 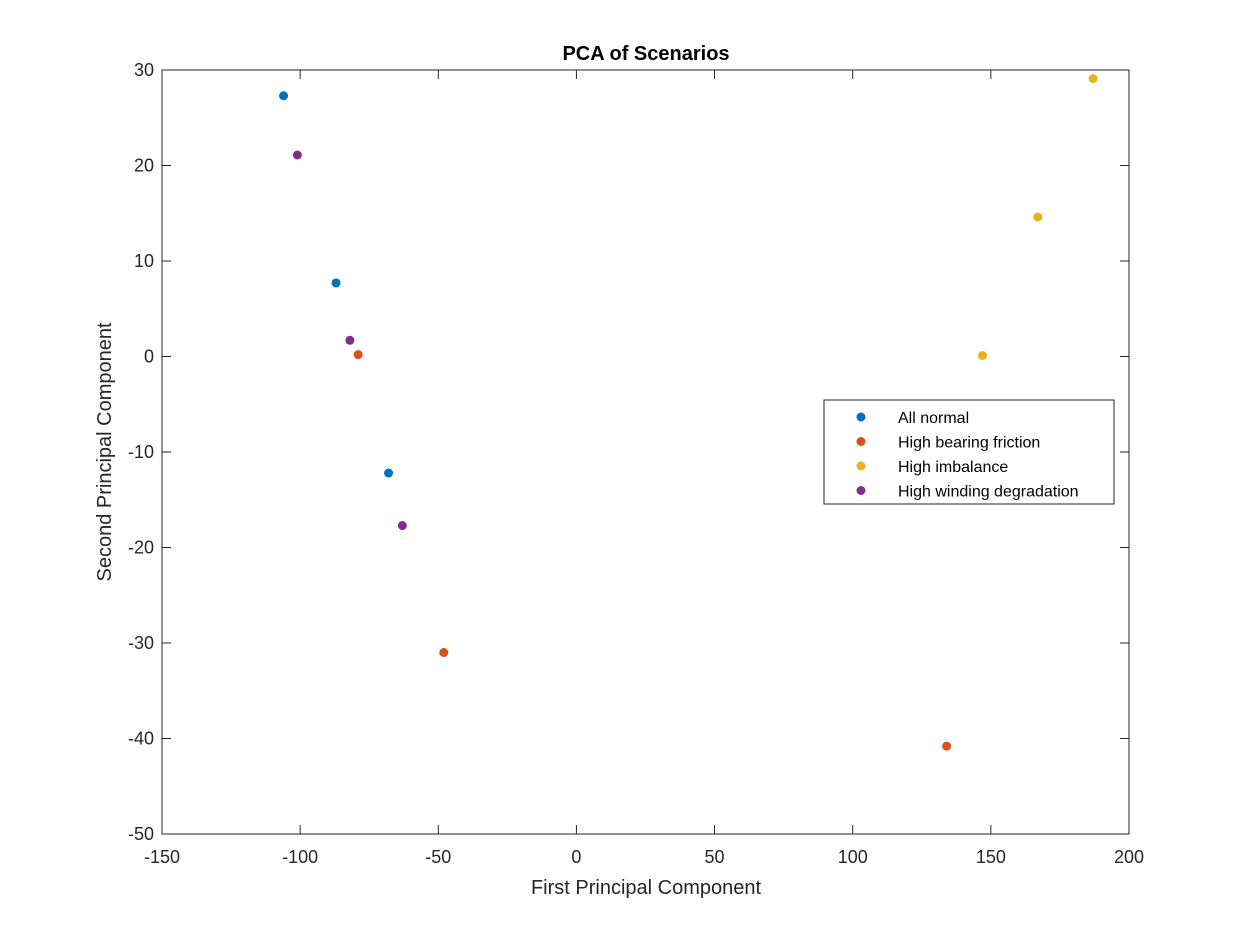 I want to click on x-tick-label: -50, so click(x=438, y=857).